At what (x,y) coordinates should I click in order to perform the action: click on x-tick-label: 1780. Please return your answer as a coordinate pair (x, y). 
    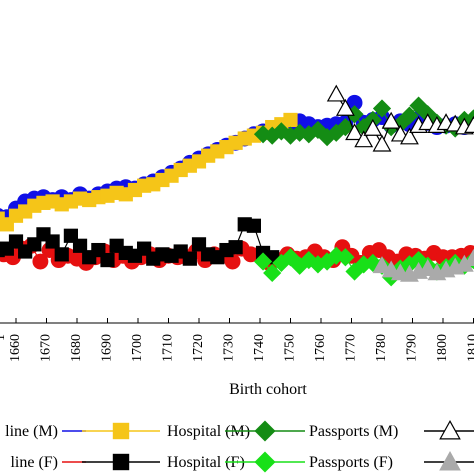
    Looking at the image, I should click on (381, 348).